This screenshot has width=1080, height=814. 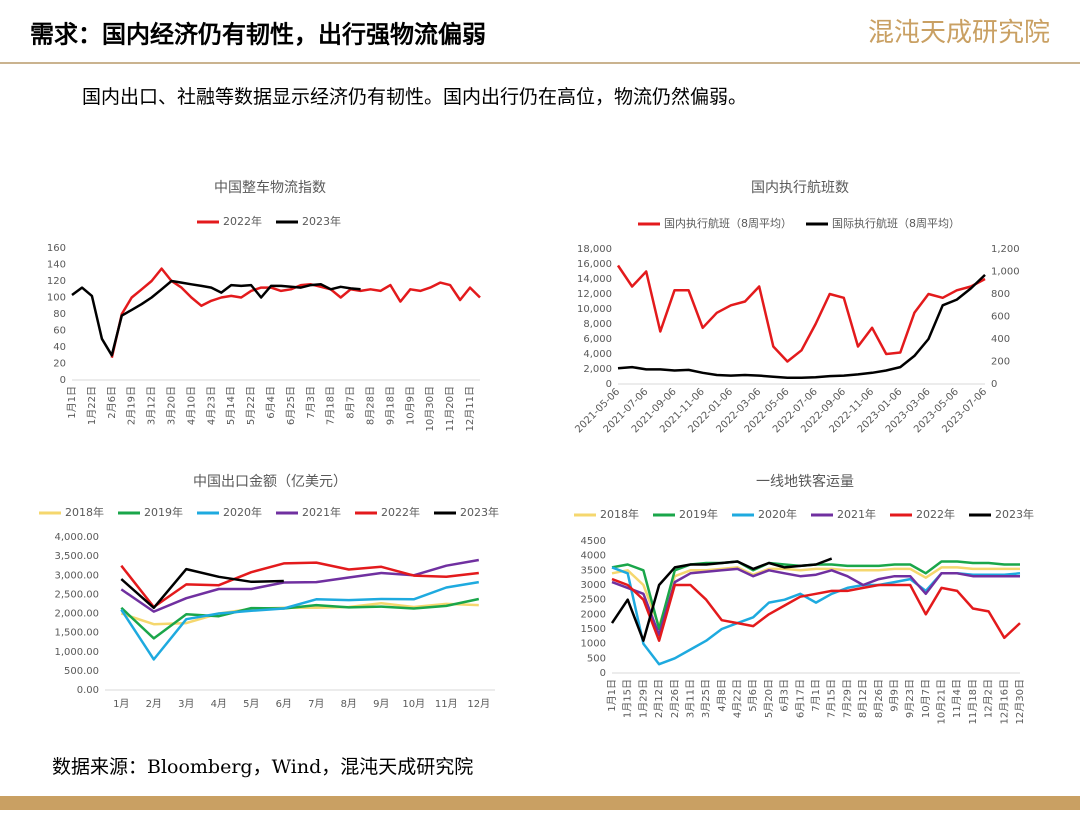 I want to click on y-tick-label: 120, so click(x=56, y=281).